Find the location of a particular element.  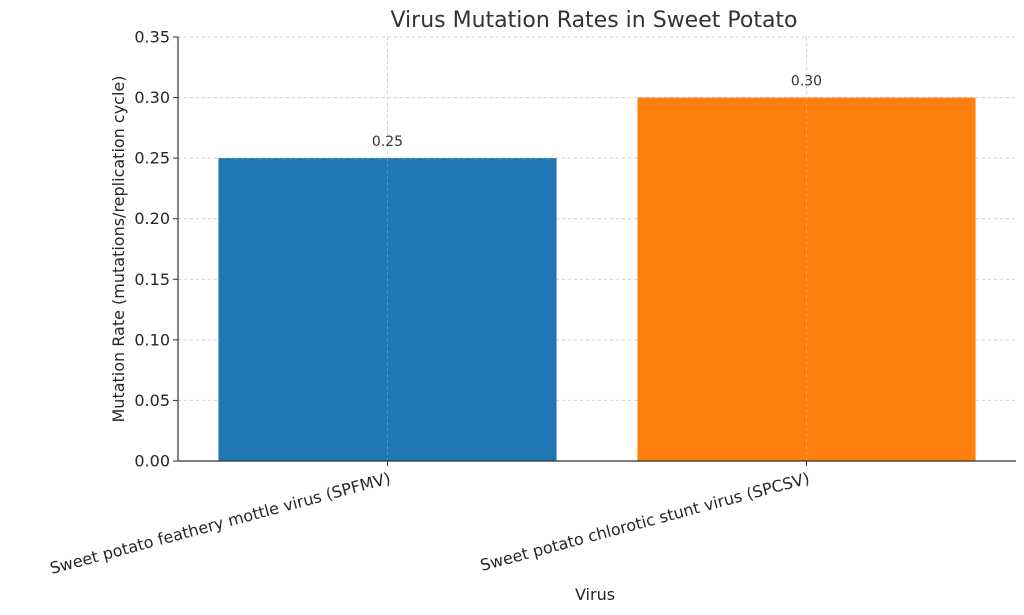

y-tick-label: 0.15 is located at coordinates (152, 279).